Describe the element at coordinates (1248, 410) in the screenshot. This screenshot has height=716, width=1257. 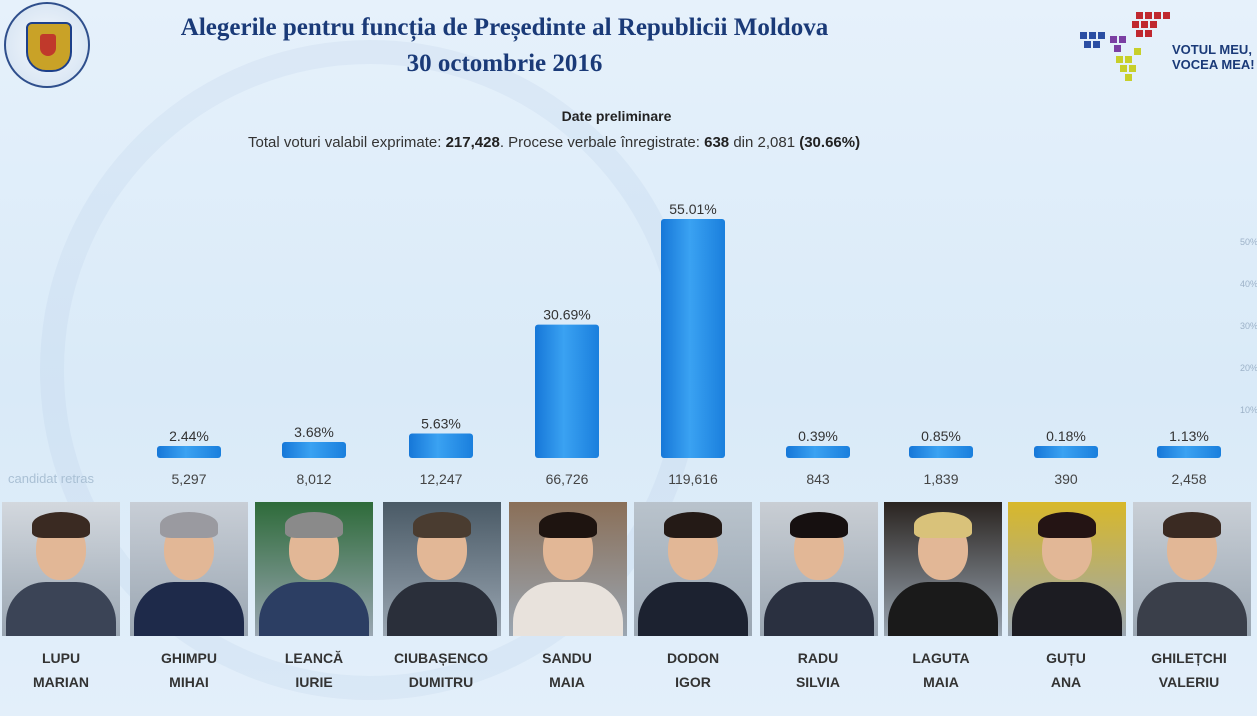
I see `y-tick-label: 10%` at that location.